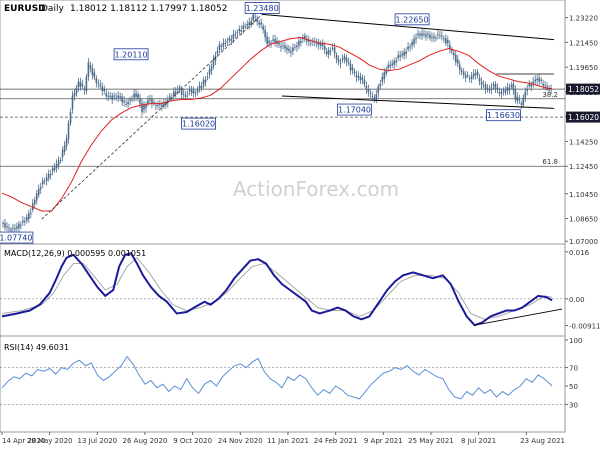 The height and width of the screenshot is (450, 600). I want to click on price-tick-label: 1.07000, so click(583, 242).